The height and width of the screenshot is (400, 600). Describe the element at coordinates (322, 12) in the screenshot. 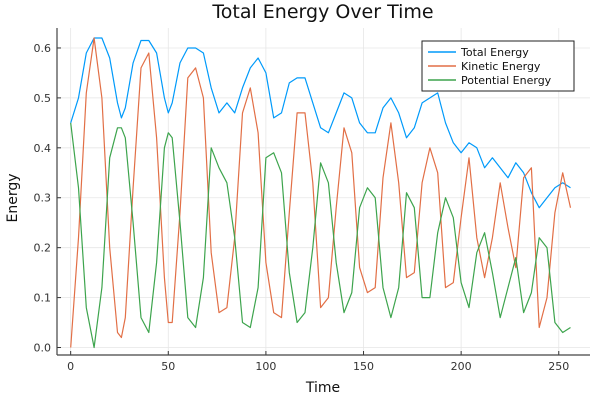

I see `chart-title: Total Energy Over Time` at that location.